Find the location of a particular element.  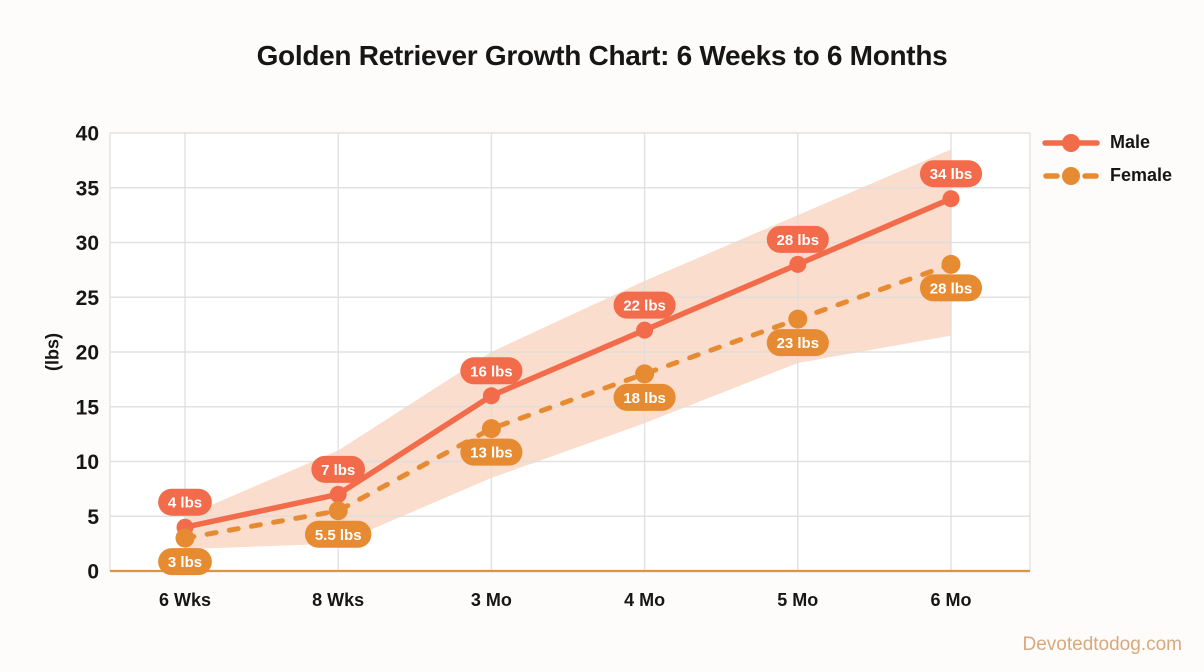

y-tick-label: 0 is located at coordinates (93, 572).